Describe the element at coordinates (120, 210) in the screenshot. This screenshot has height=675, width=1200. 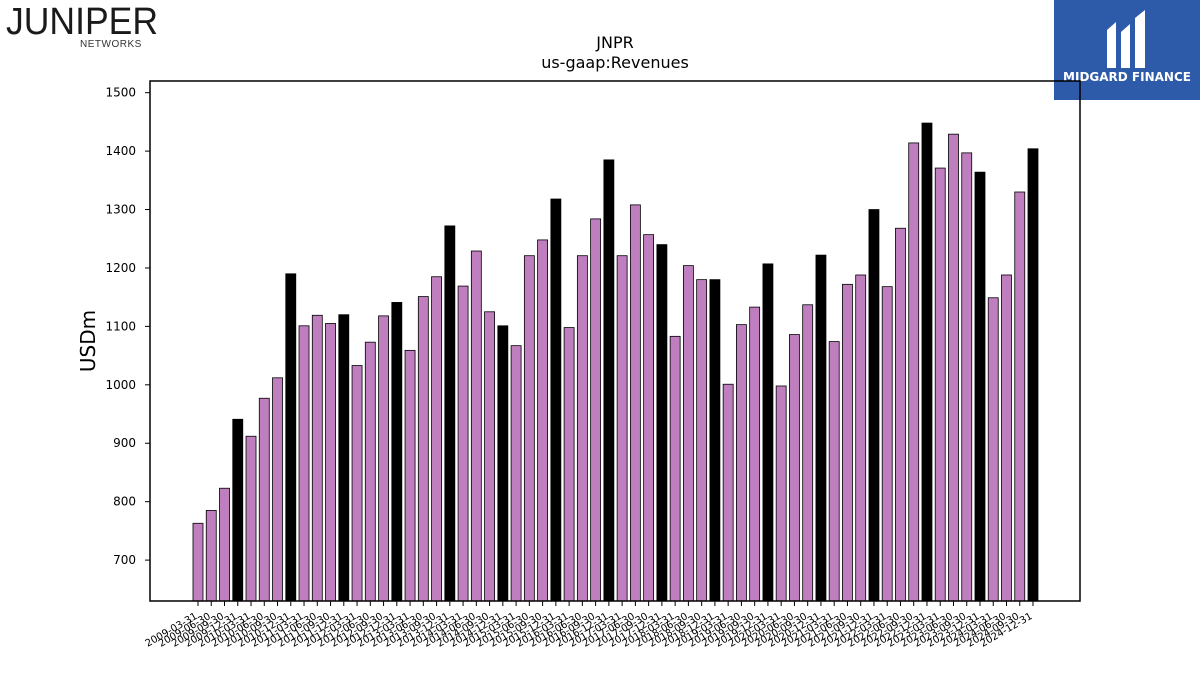
I see `y-tick-label: 1300` at that location.